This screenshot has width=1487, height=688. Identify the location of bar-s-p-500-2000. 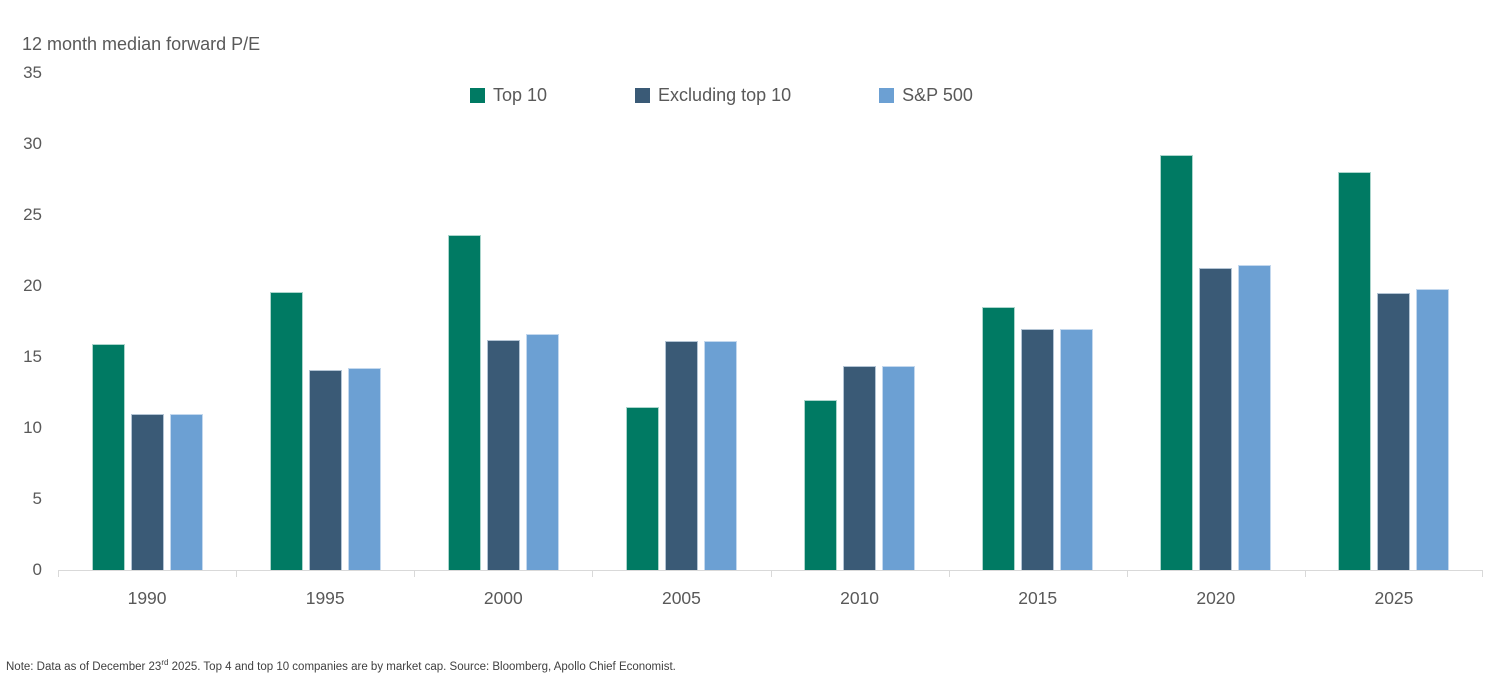
(542, 452).